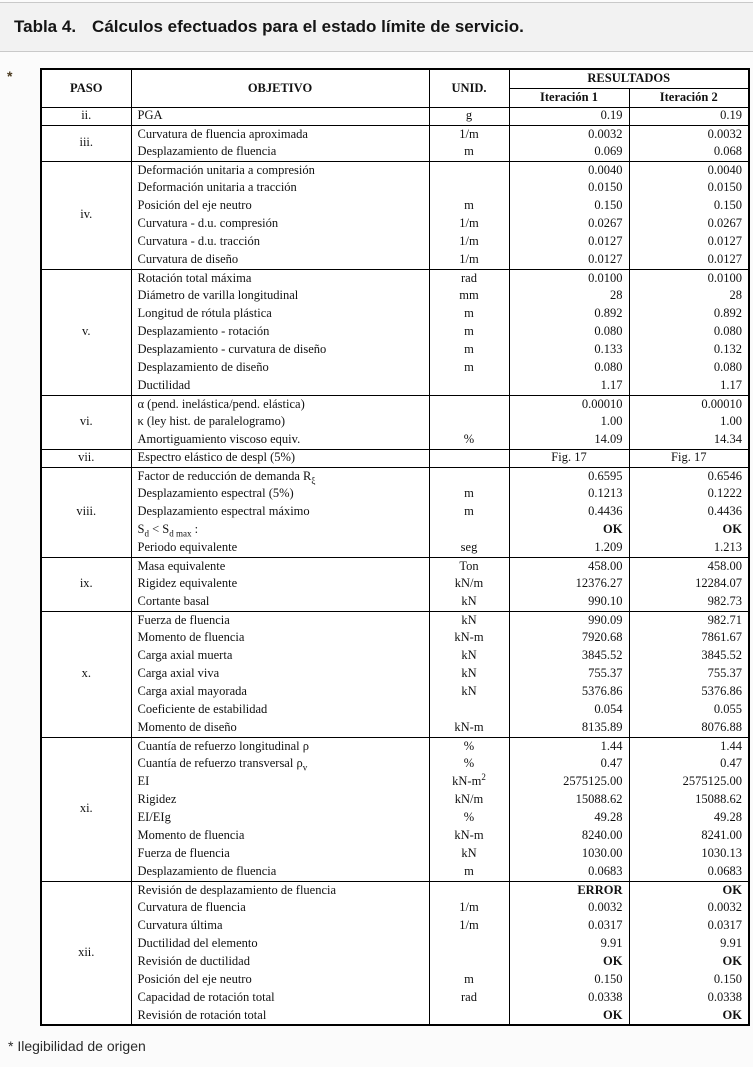 The height and width of the screenshot is (1067, 753). What do you see at coordinates (569, 224) in the screenshot?
I see `result-cell-iteracion-1: 0.0267` at bounding box center [569, 224].